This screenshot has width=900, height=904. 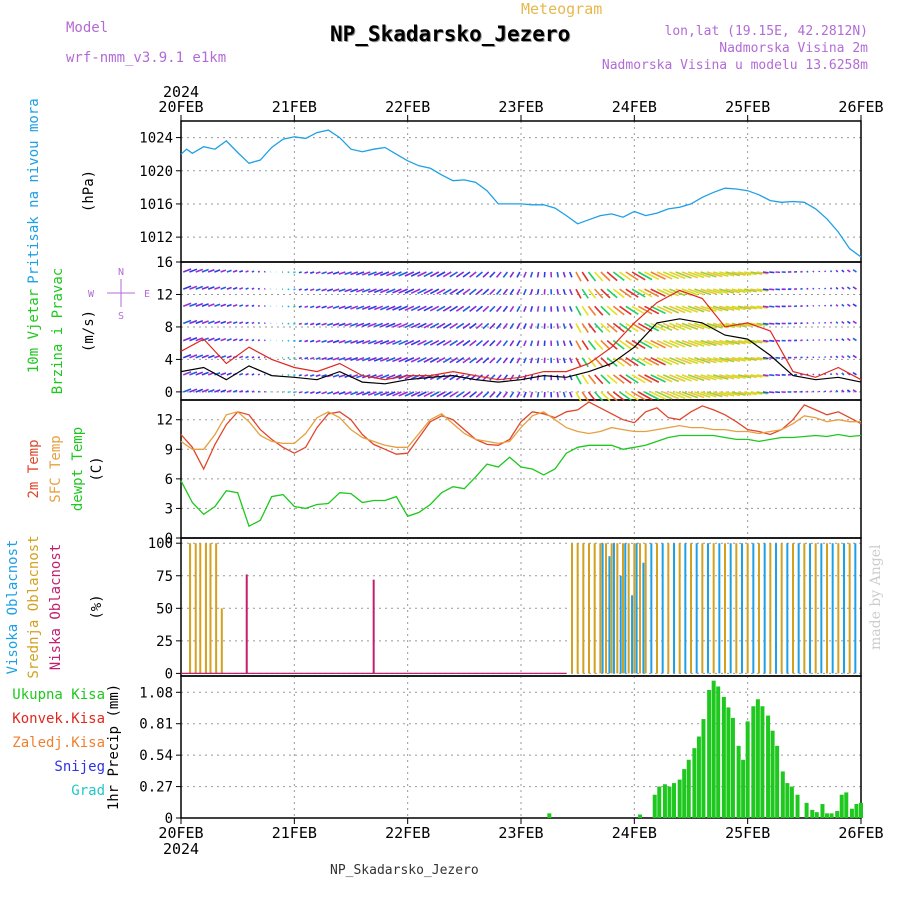 I want to click on ytick-label: 9, so click(x=169, y=450).